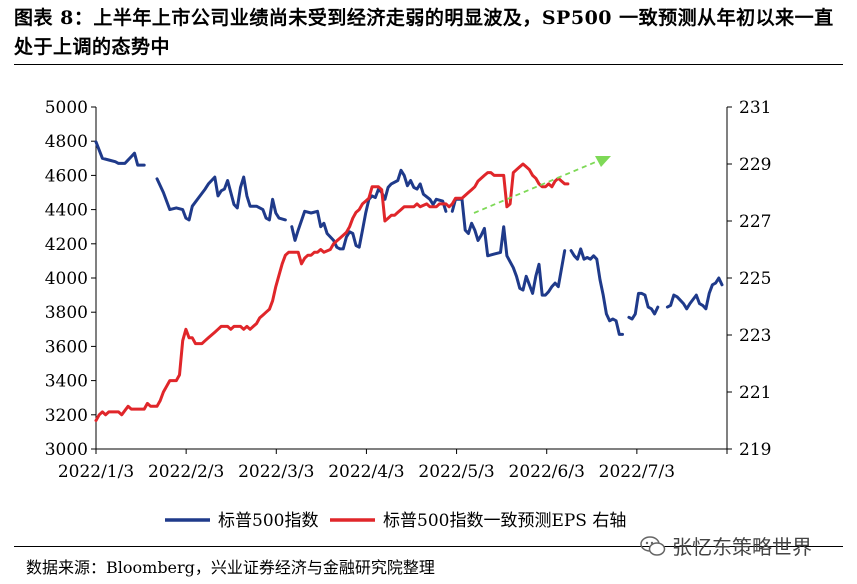  Describe the element at coordinates (755, 393) in the screenshot. I see `y-right-tick-label: 221` at that location.